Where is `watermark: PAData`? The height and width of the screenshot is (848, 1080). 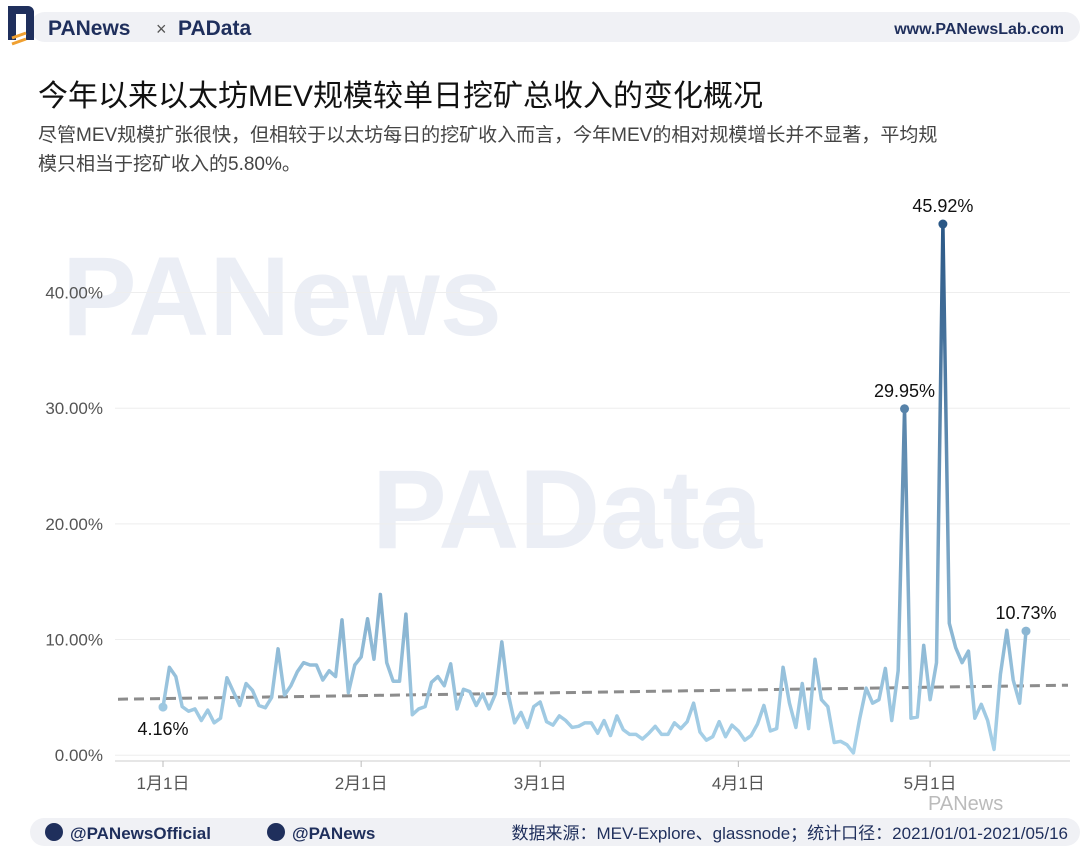 watermark: PAData is located at coordinates (567, 509).